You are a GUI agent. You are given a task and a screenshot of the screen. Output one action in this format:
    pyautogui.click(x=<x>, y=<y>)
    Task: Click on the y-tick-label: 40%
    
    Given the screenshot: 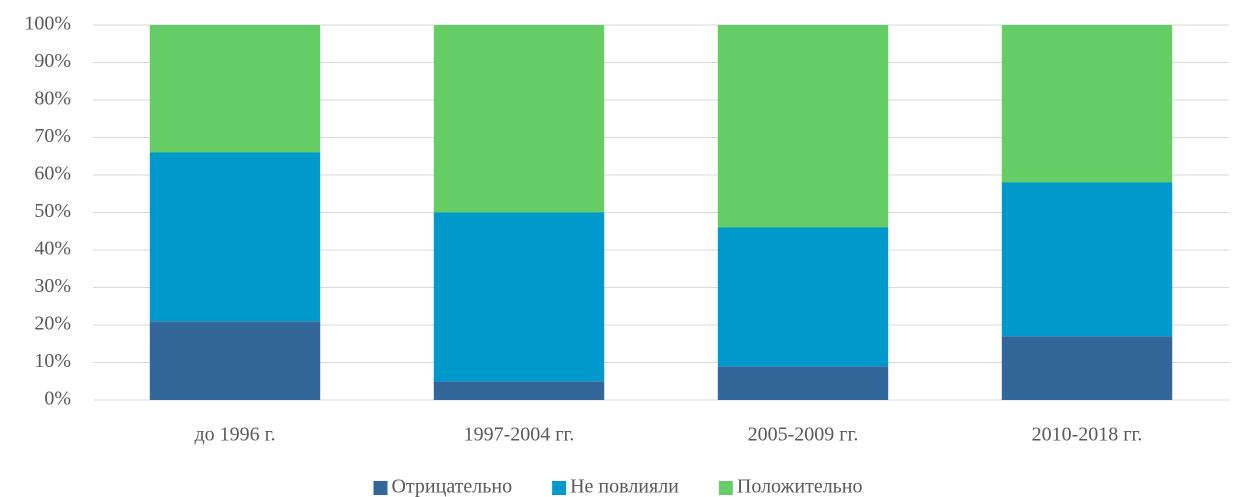 What is the action you would take?
    pyautogui.click(x=52, y=249)
    